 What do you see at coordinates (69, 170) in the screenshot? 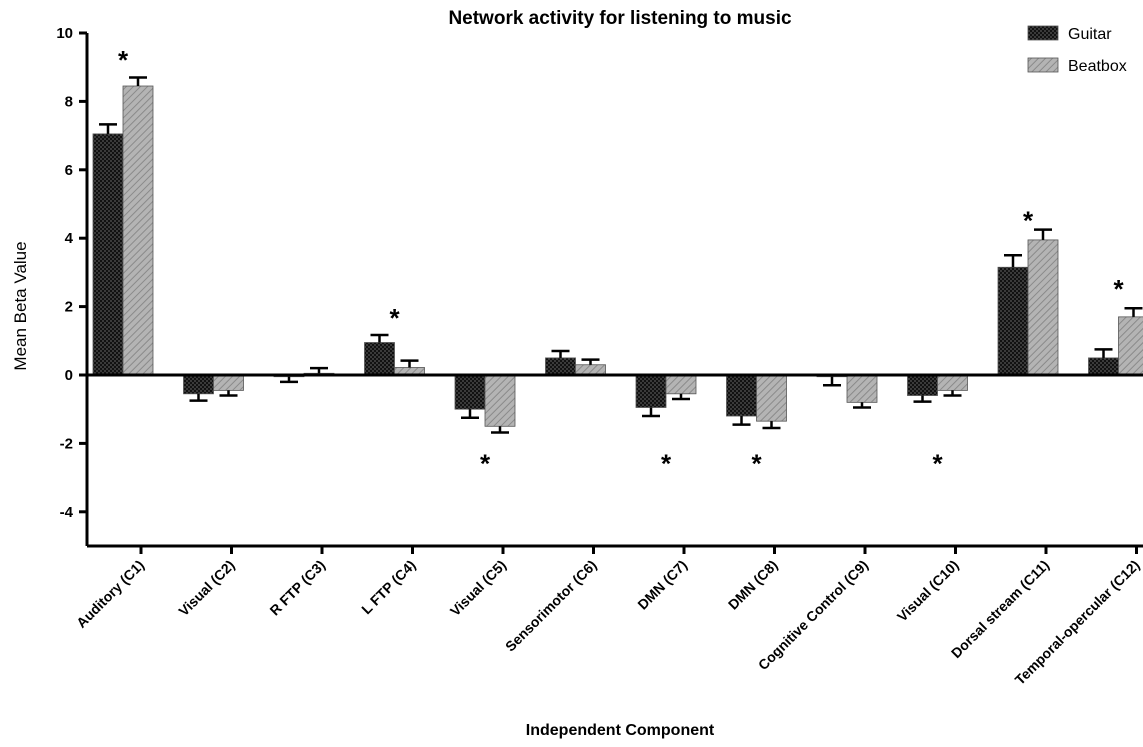
I see `y-tick-label: 6` at bounding box center [69, 170].